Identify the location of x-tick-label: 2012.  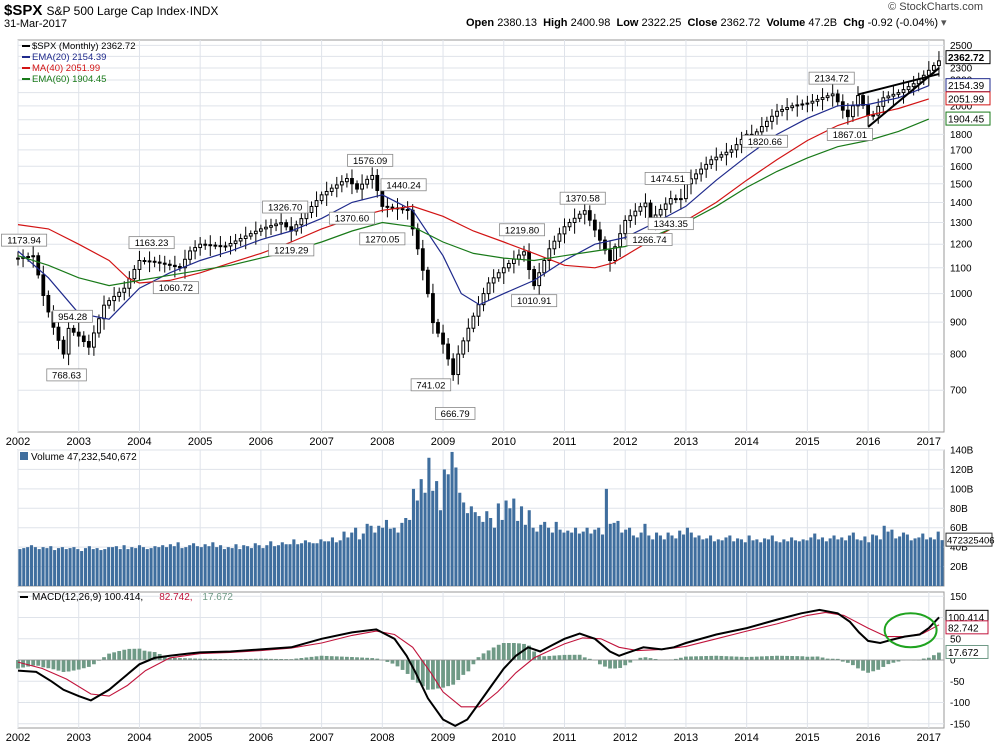
(625, 442).